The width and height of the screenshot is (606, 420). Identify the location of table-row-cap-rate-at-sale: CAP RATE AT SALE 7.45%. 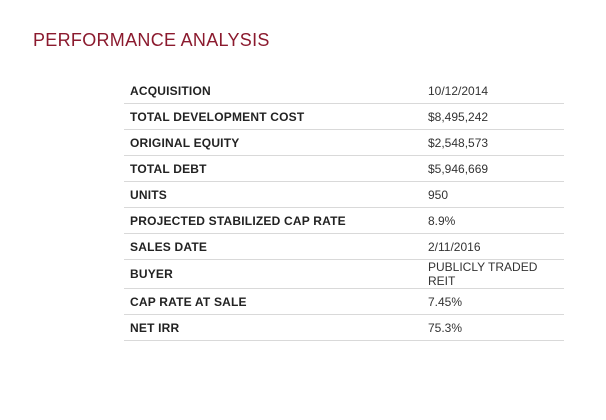
(344, 301).